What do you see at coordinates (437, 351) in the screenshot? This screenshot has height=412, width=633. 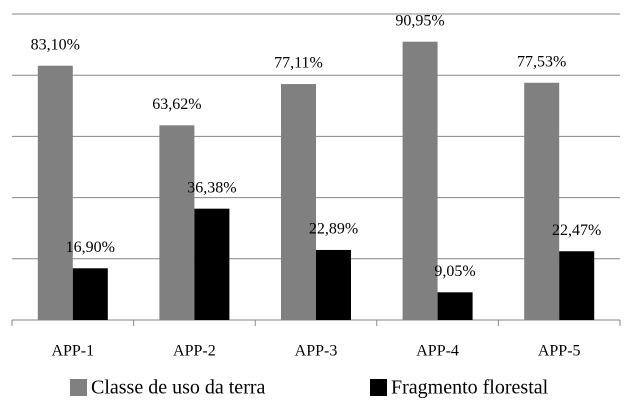 I see `x-tick-label: APP-4` at bounding box center [437, 351].